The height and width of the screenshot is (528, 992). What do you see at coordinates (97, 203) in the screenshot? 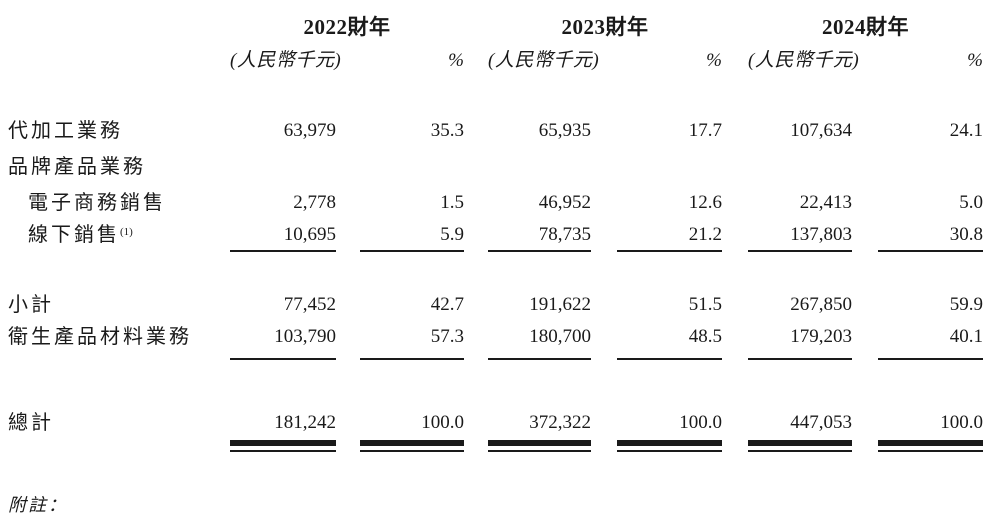
I see `row-label: 電子商務銷售` at bounding box center [97, 203].